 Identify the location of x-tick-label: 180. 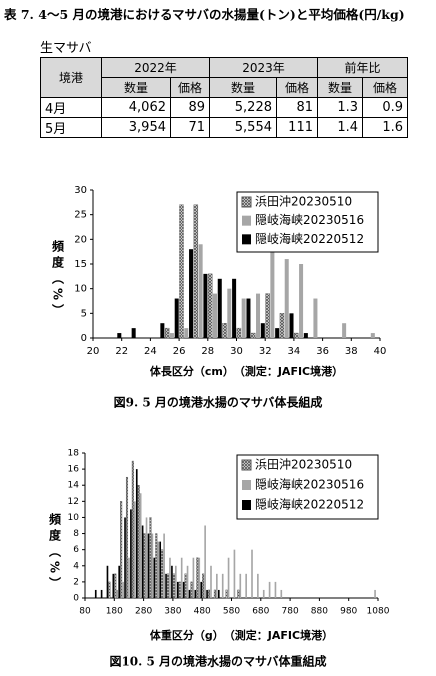
(114, 612).